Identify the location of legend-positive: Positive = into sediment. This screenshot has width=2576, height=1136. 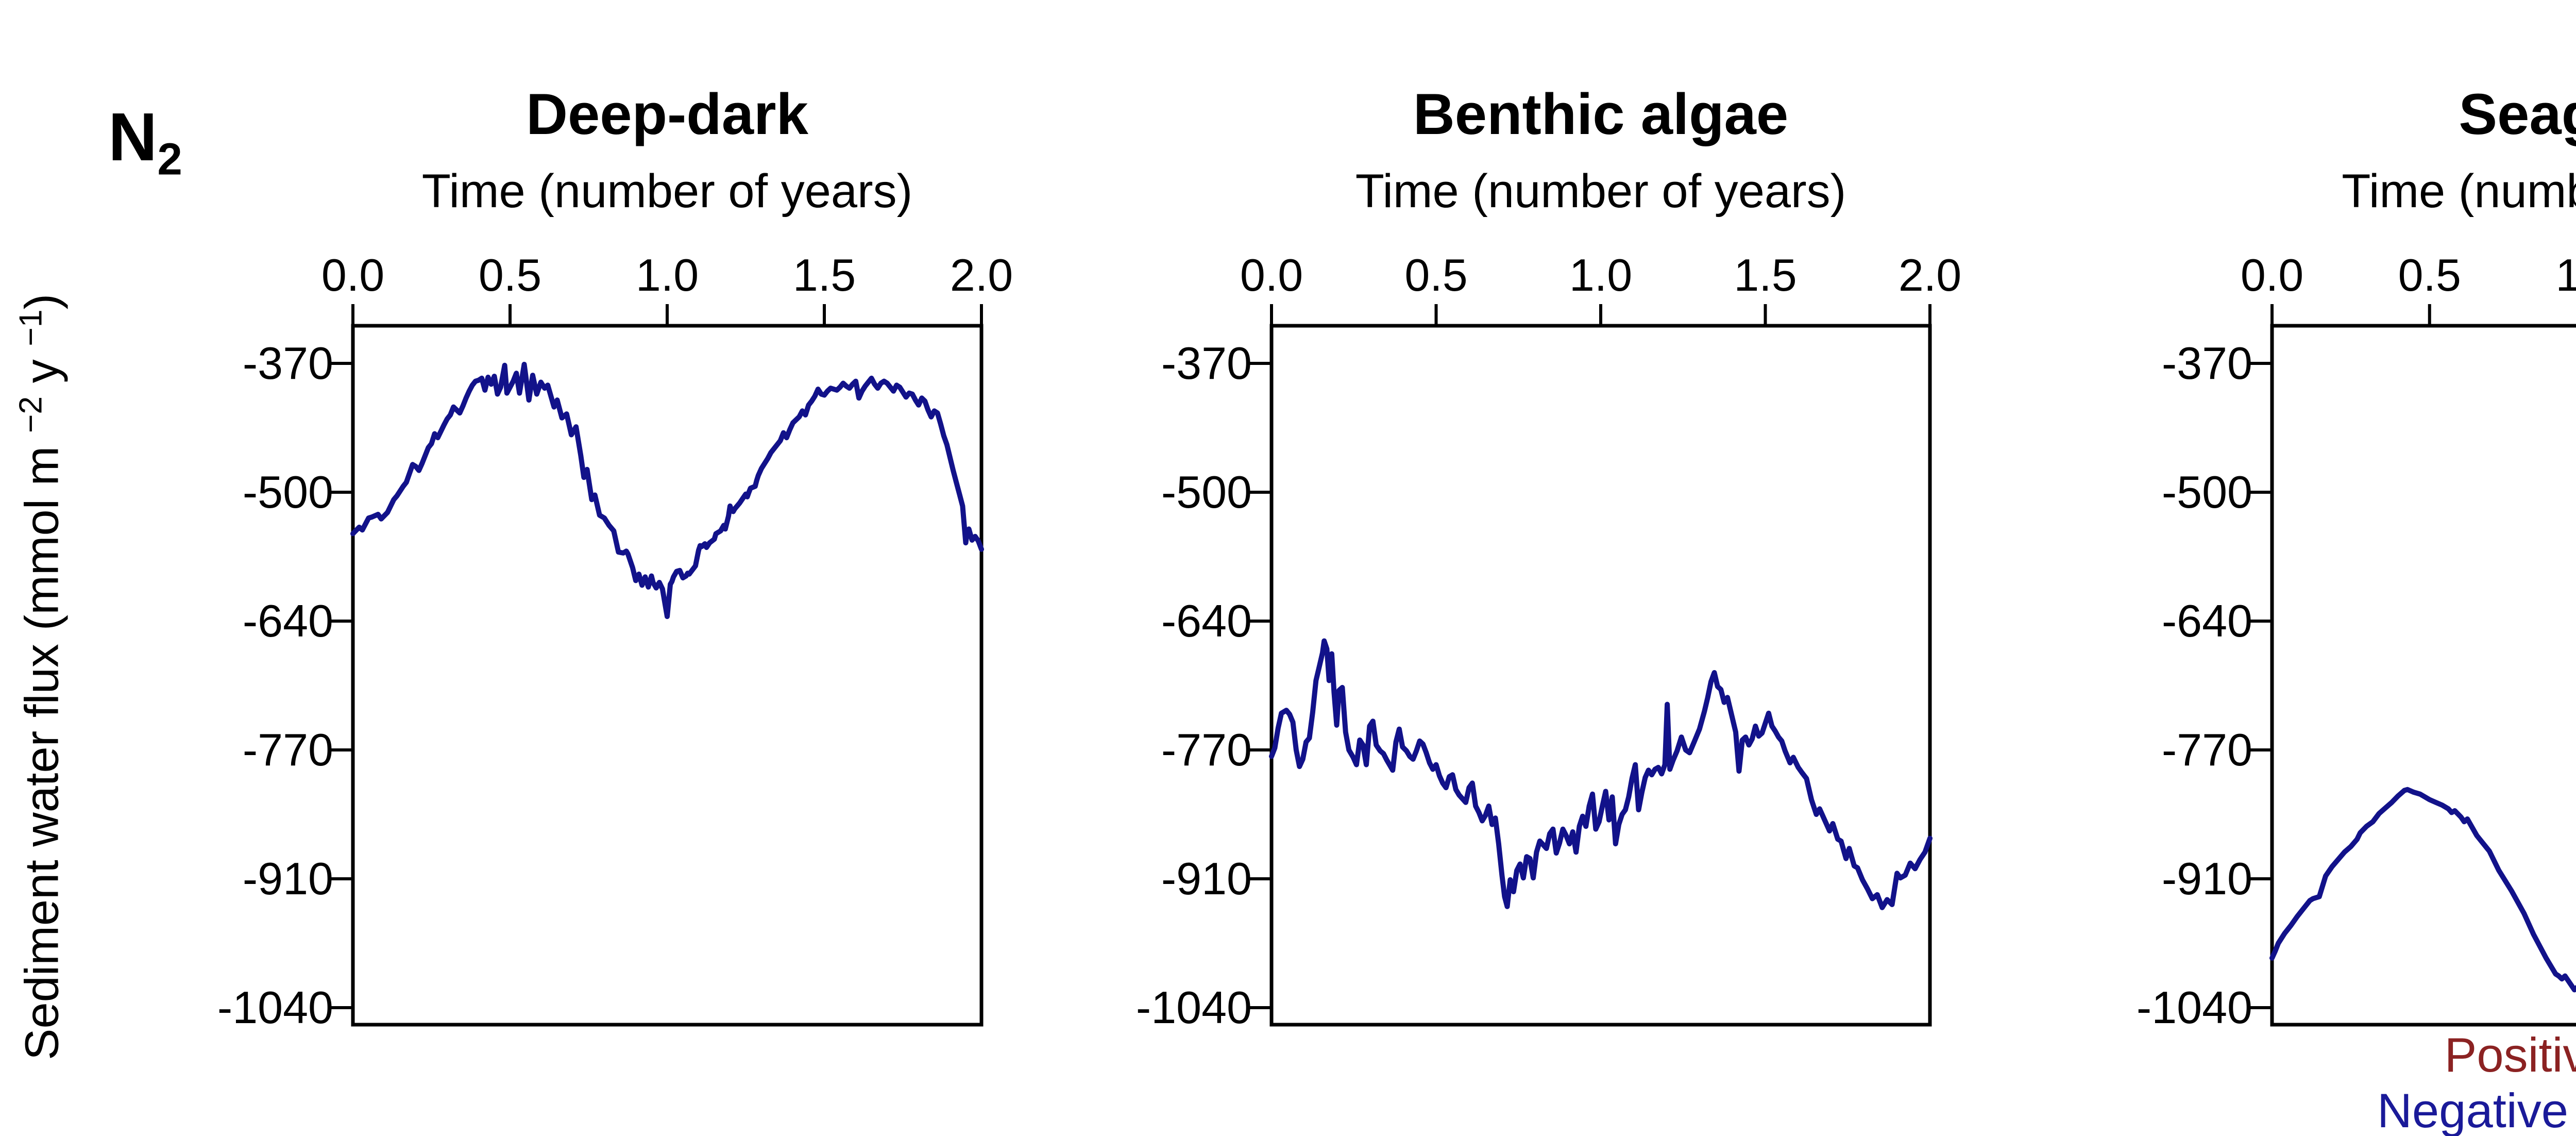
(2251, 1055).